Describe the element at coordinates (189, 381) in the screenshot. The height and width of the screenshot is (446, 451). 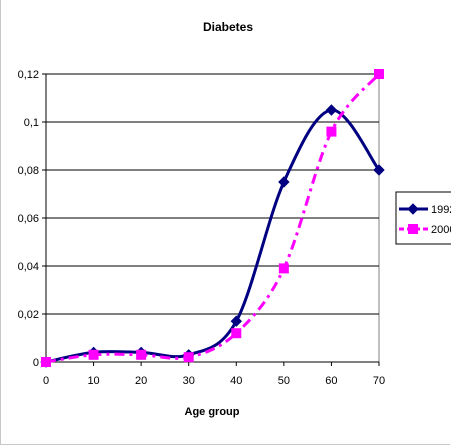
I see `x-tick-label: 30` at that location.